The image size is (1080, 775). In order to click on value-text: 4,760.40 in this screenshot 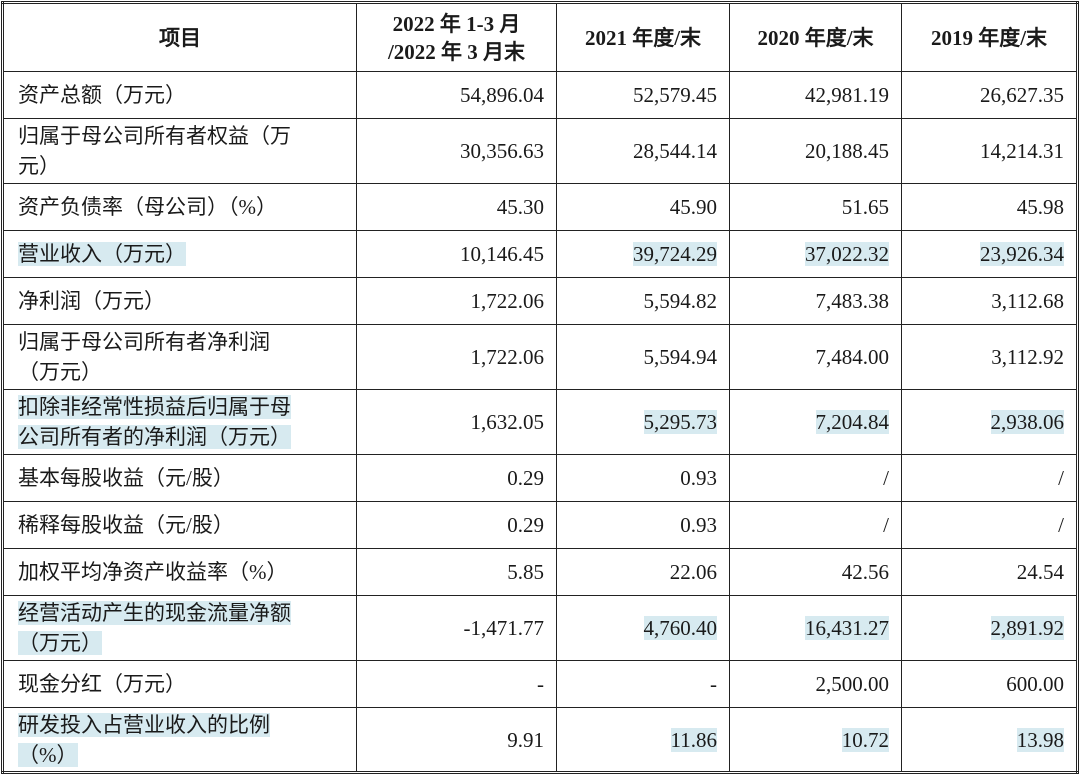, I will do `click(680, 628)`.